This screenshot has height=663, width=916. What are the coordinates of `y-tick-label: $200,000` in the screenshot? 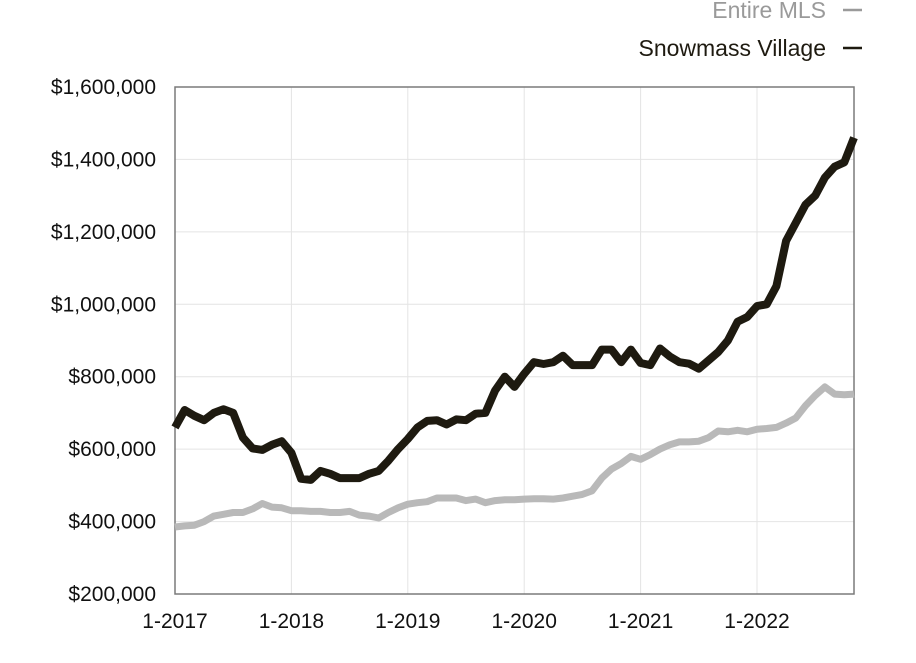 It's located at (112, 594).